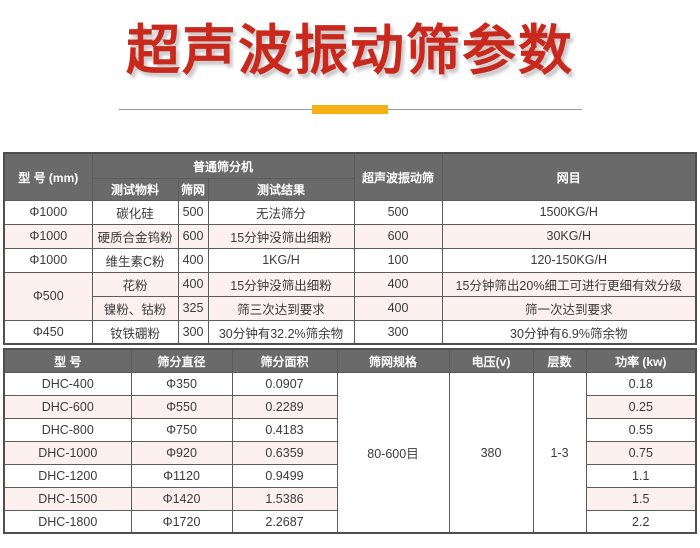 This screenshot has width=700, height=548. I want to click on table-cell: Φ1720, so click(181, 521).